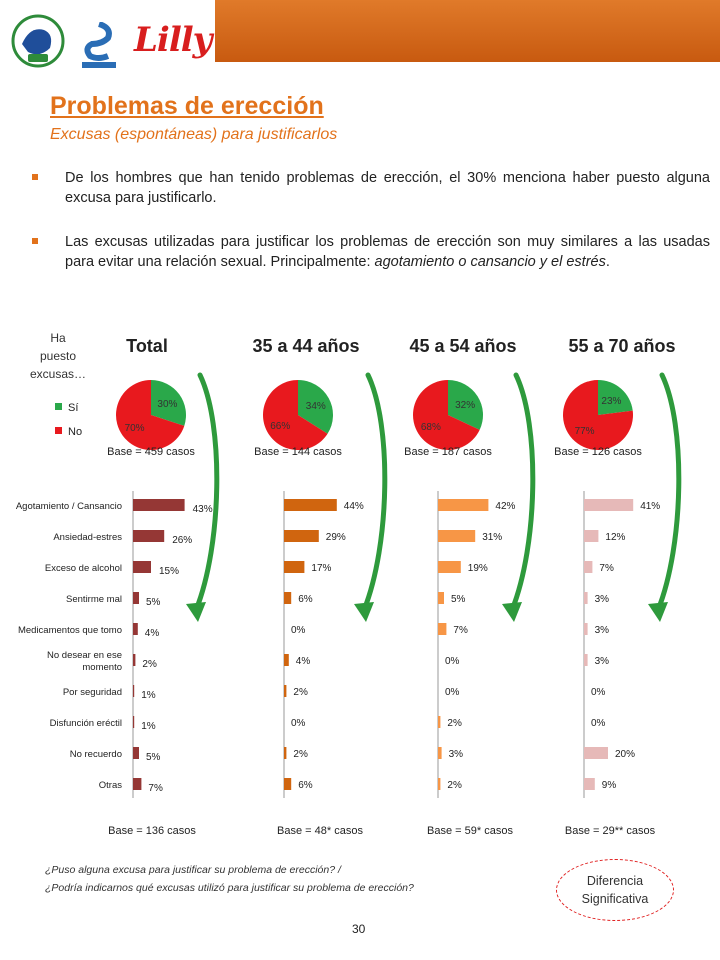 The width and height of the screenshot is (720, 960). Describe the element at coordinates (110, 785) in the screenshot. I see `category-label: Otras` at that location.